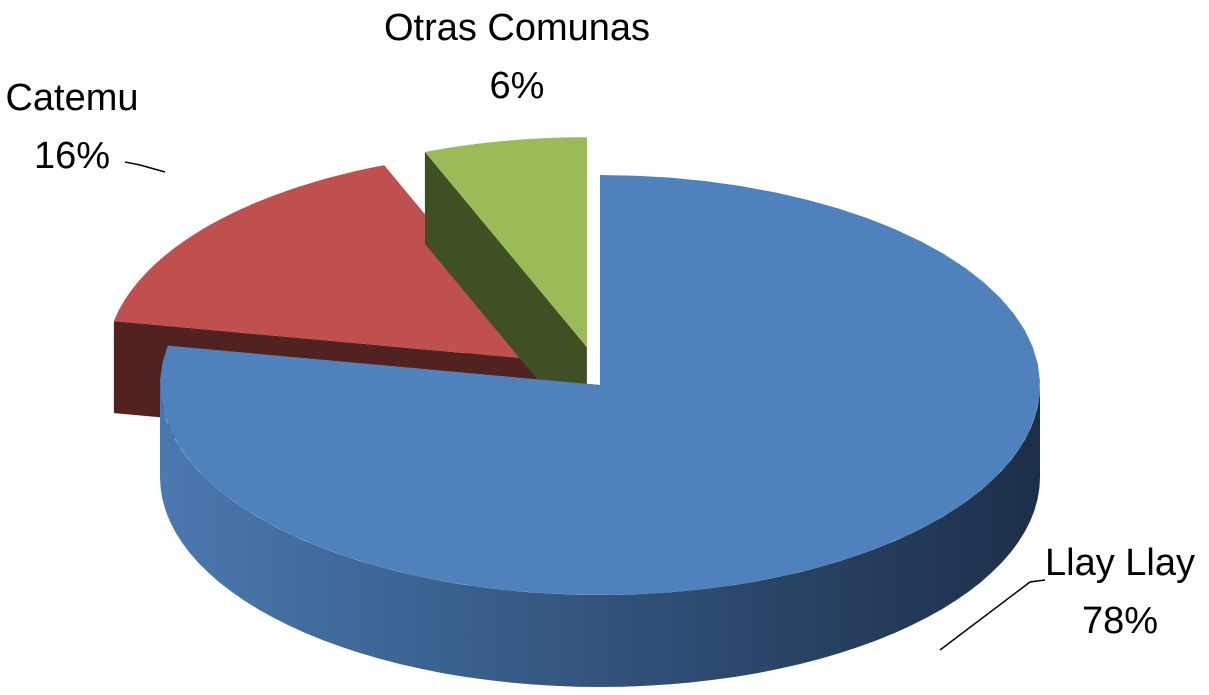 This screenshot has height=695, width=1209. What do you see at coordinates (72, 156) in the screenshot?
I see `value-label: 16%` at bounding box center [72, 156].